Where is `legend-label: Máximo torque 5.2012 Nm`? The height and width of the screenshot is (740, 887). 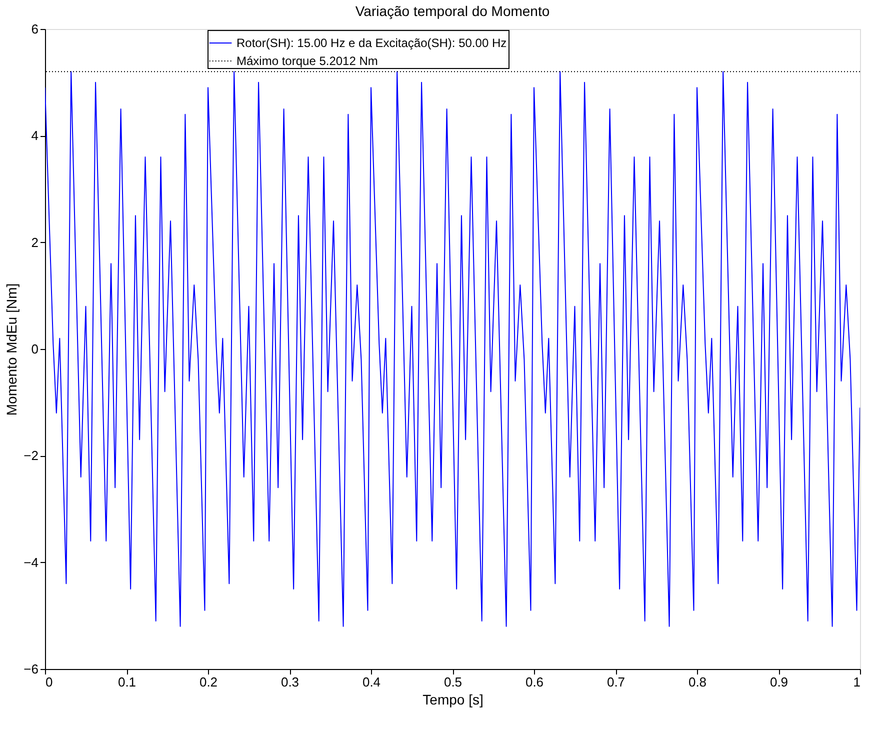 legend-label: Máximo torque 5.2012 Nm is located at coordinates (307, 61).